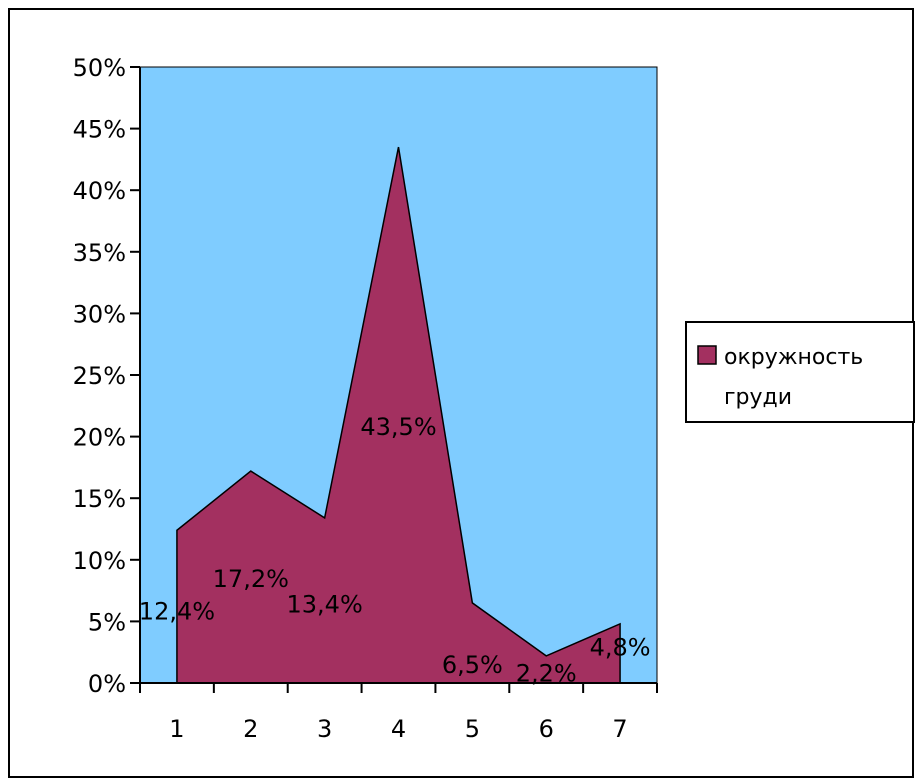 Image resolution: width=919 pixels, height=782 pixels. What do you see at coordinates (619, 729) in the screenshot?
I see `x-tick-label: 7` at bounding box center [619, 729].